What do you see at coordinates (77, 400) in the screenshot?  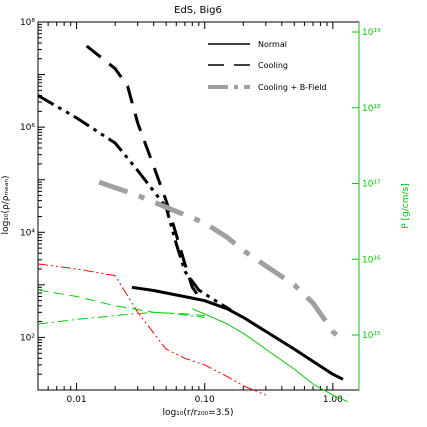 I see `x-tick-label: 0.01` at bounding box center [77, 400].